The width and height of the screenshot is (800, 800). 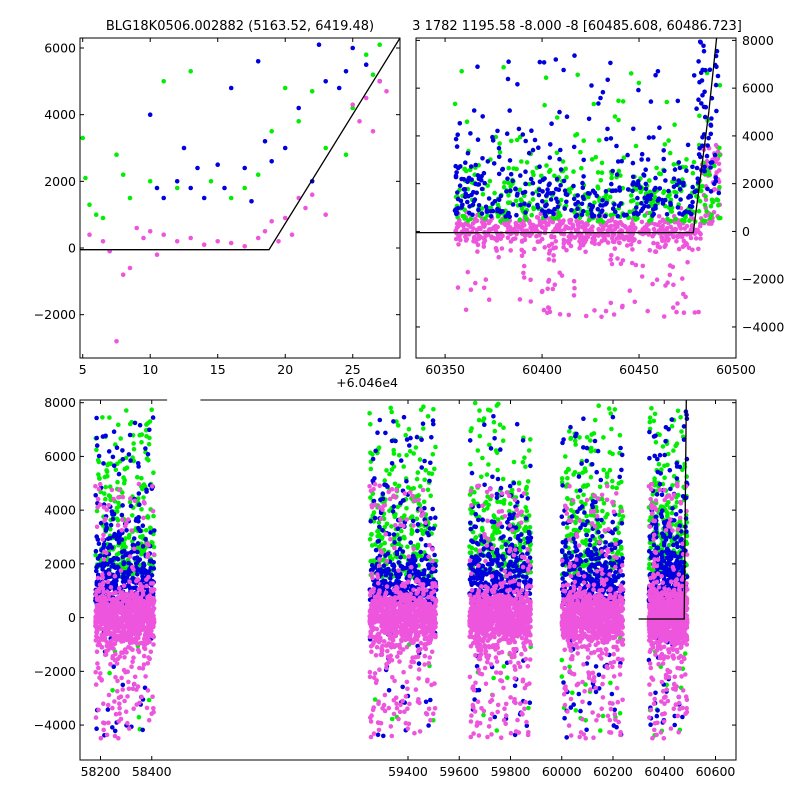 I want to click on x-tick-label: 60500, so click(x=736, y=369).